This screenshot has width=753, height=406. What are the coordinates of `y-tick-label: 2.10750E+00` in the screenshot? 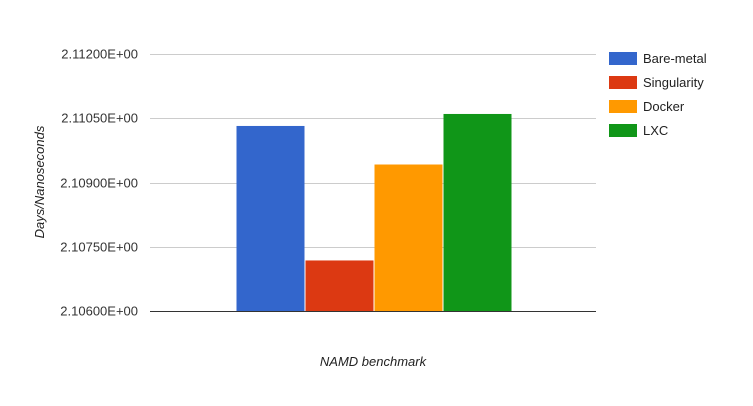 It's located at (99, 247).